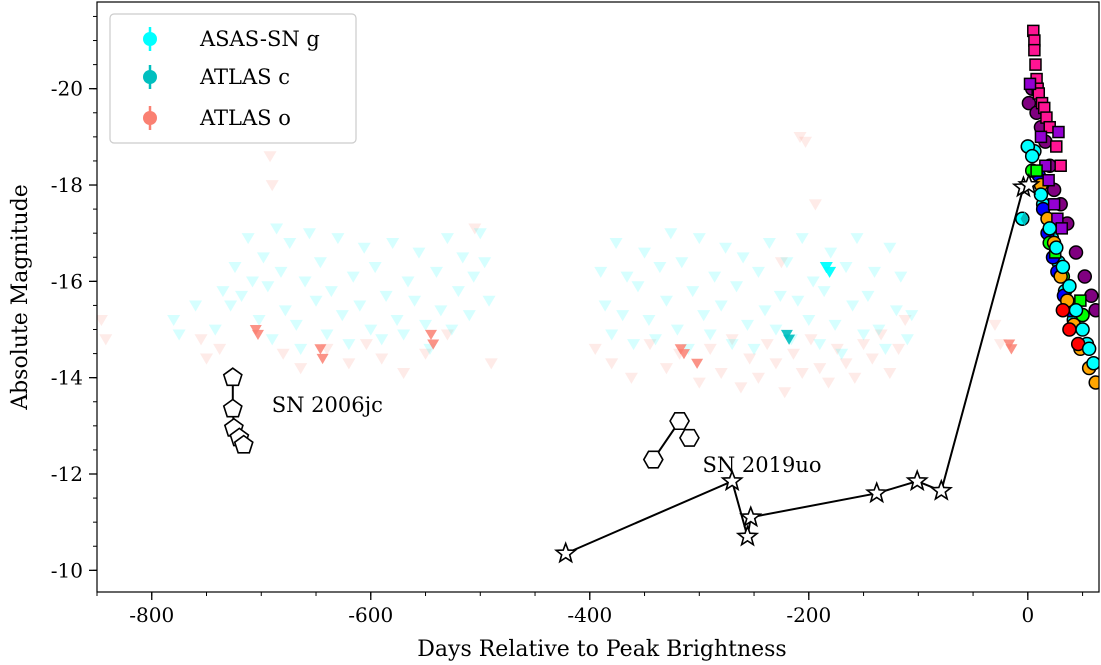  Describe the element at coordinates (67, 185) in the screenshot. I see `y-tick-label: -18` at that location.